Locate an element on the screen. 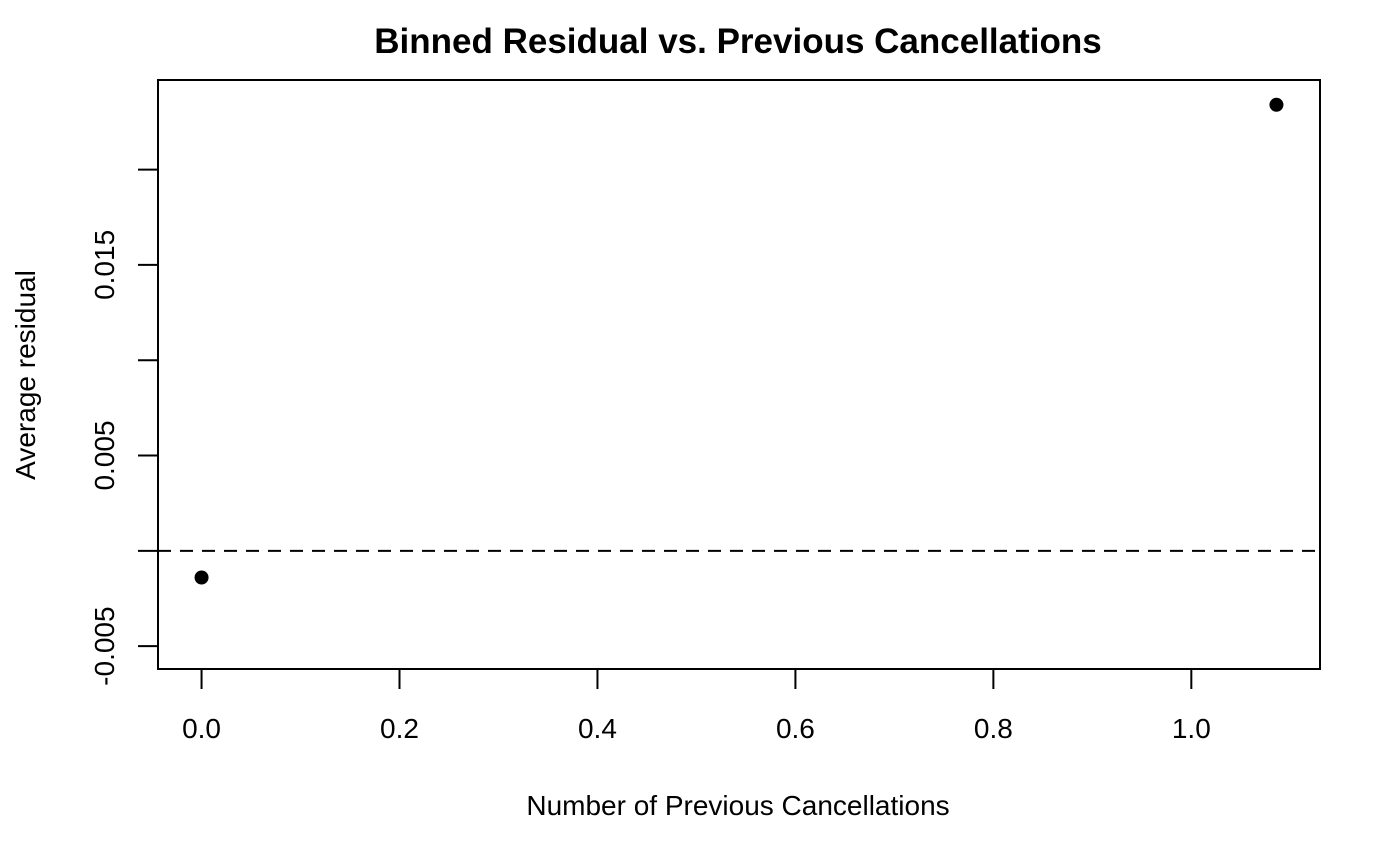  y-tick-label: 0.015 is located at coordinates (104, 265).